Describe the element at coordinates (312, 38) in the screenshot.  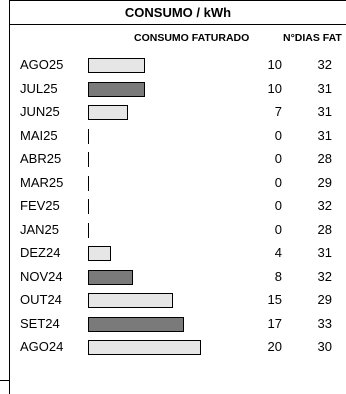
I see `column-header-dias: N°DIAS FAT` at that location.